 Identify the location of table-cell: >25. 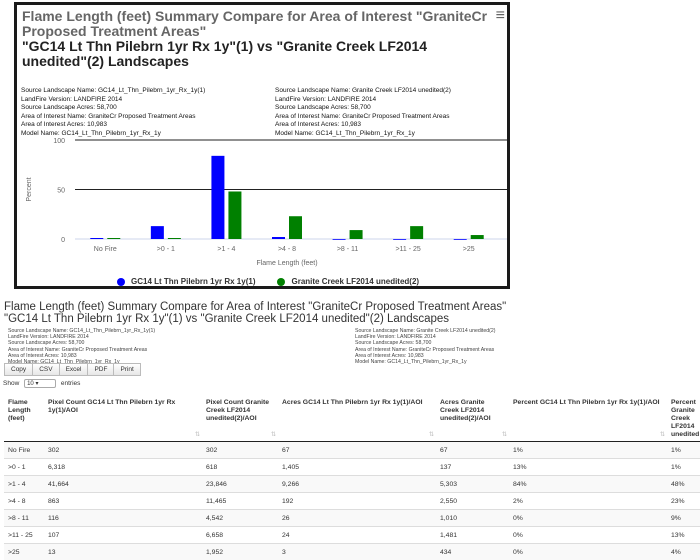
(24, 552).